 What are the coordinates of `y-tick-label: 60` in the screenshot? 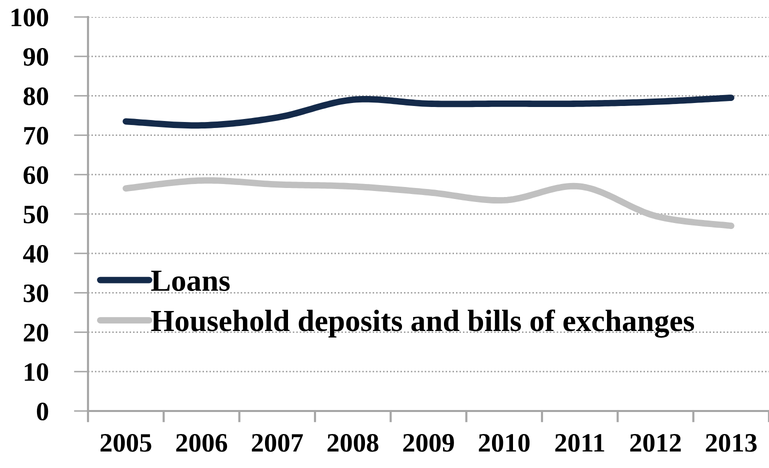 It's located at (36, 175).